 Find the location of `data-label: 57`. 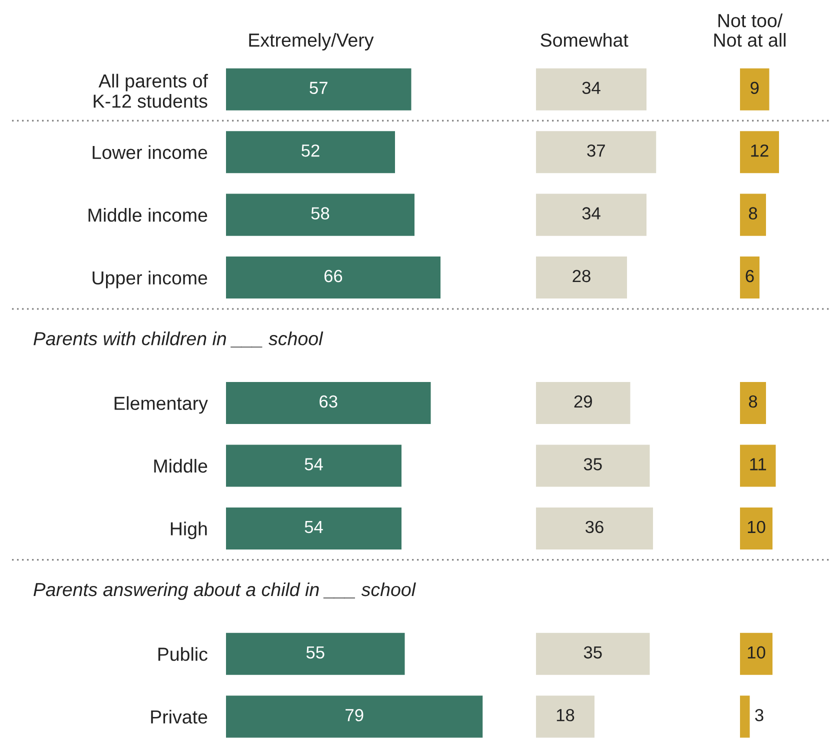

data-label: 57 is located at coordinates (319, 88).